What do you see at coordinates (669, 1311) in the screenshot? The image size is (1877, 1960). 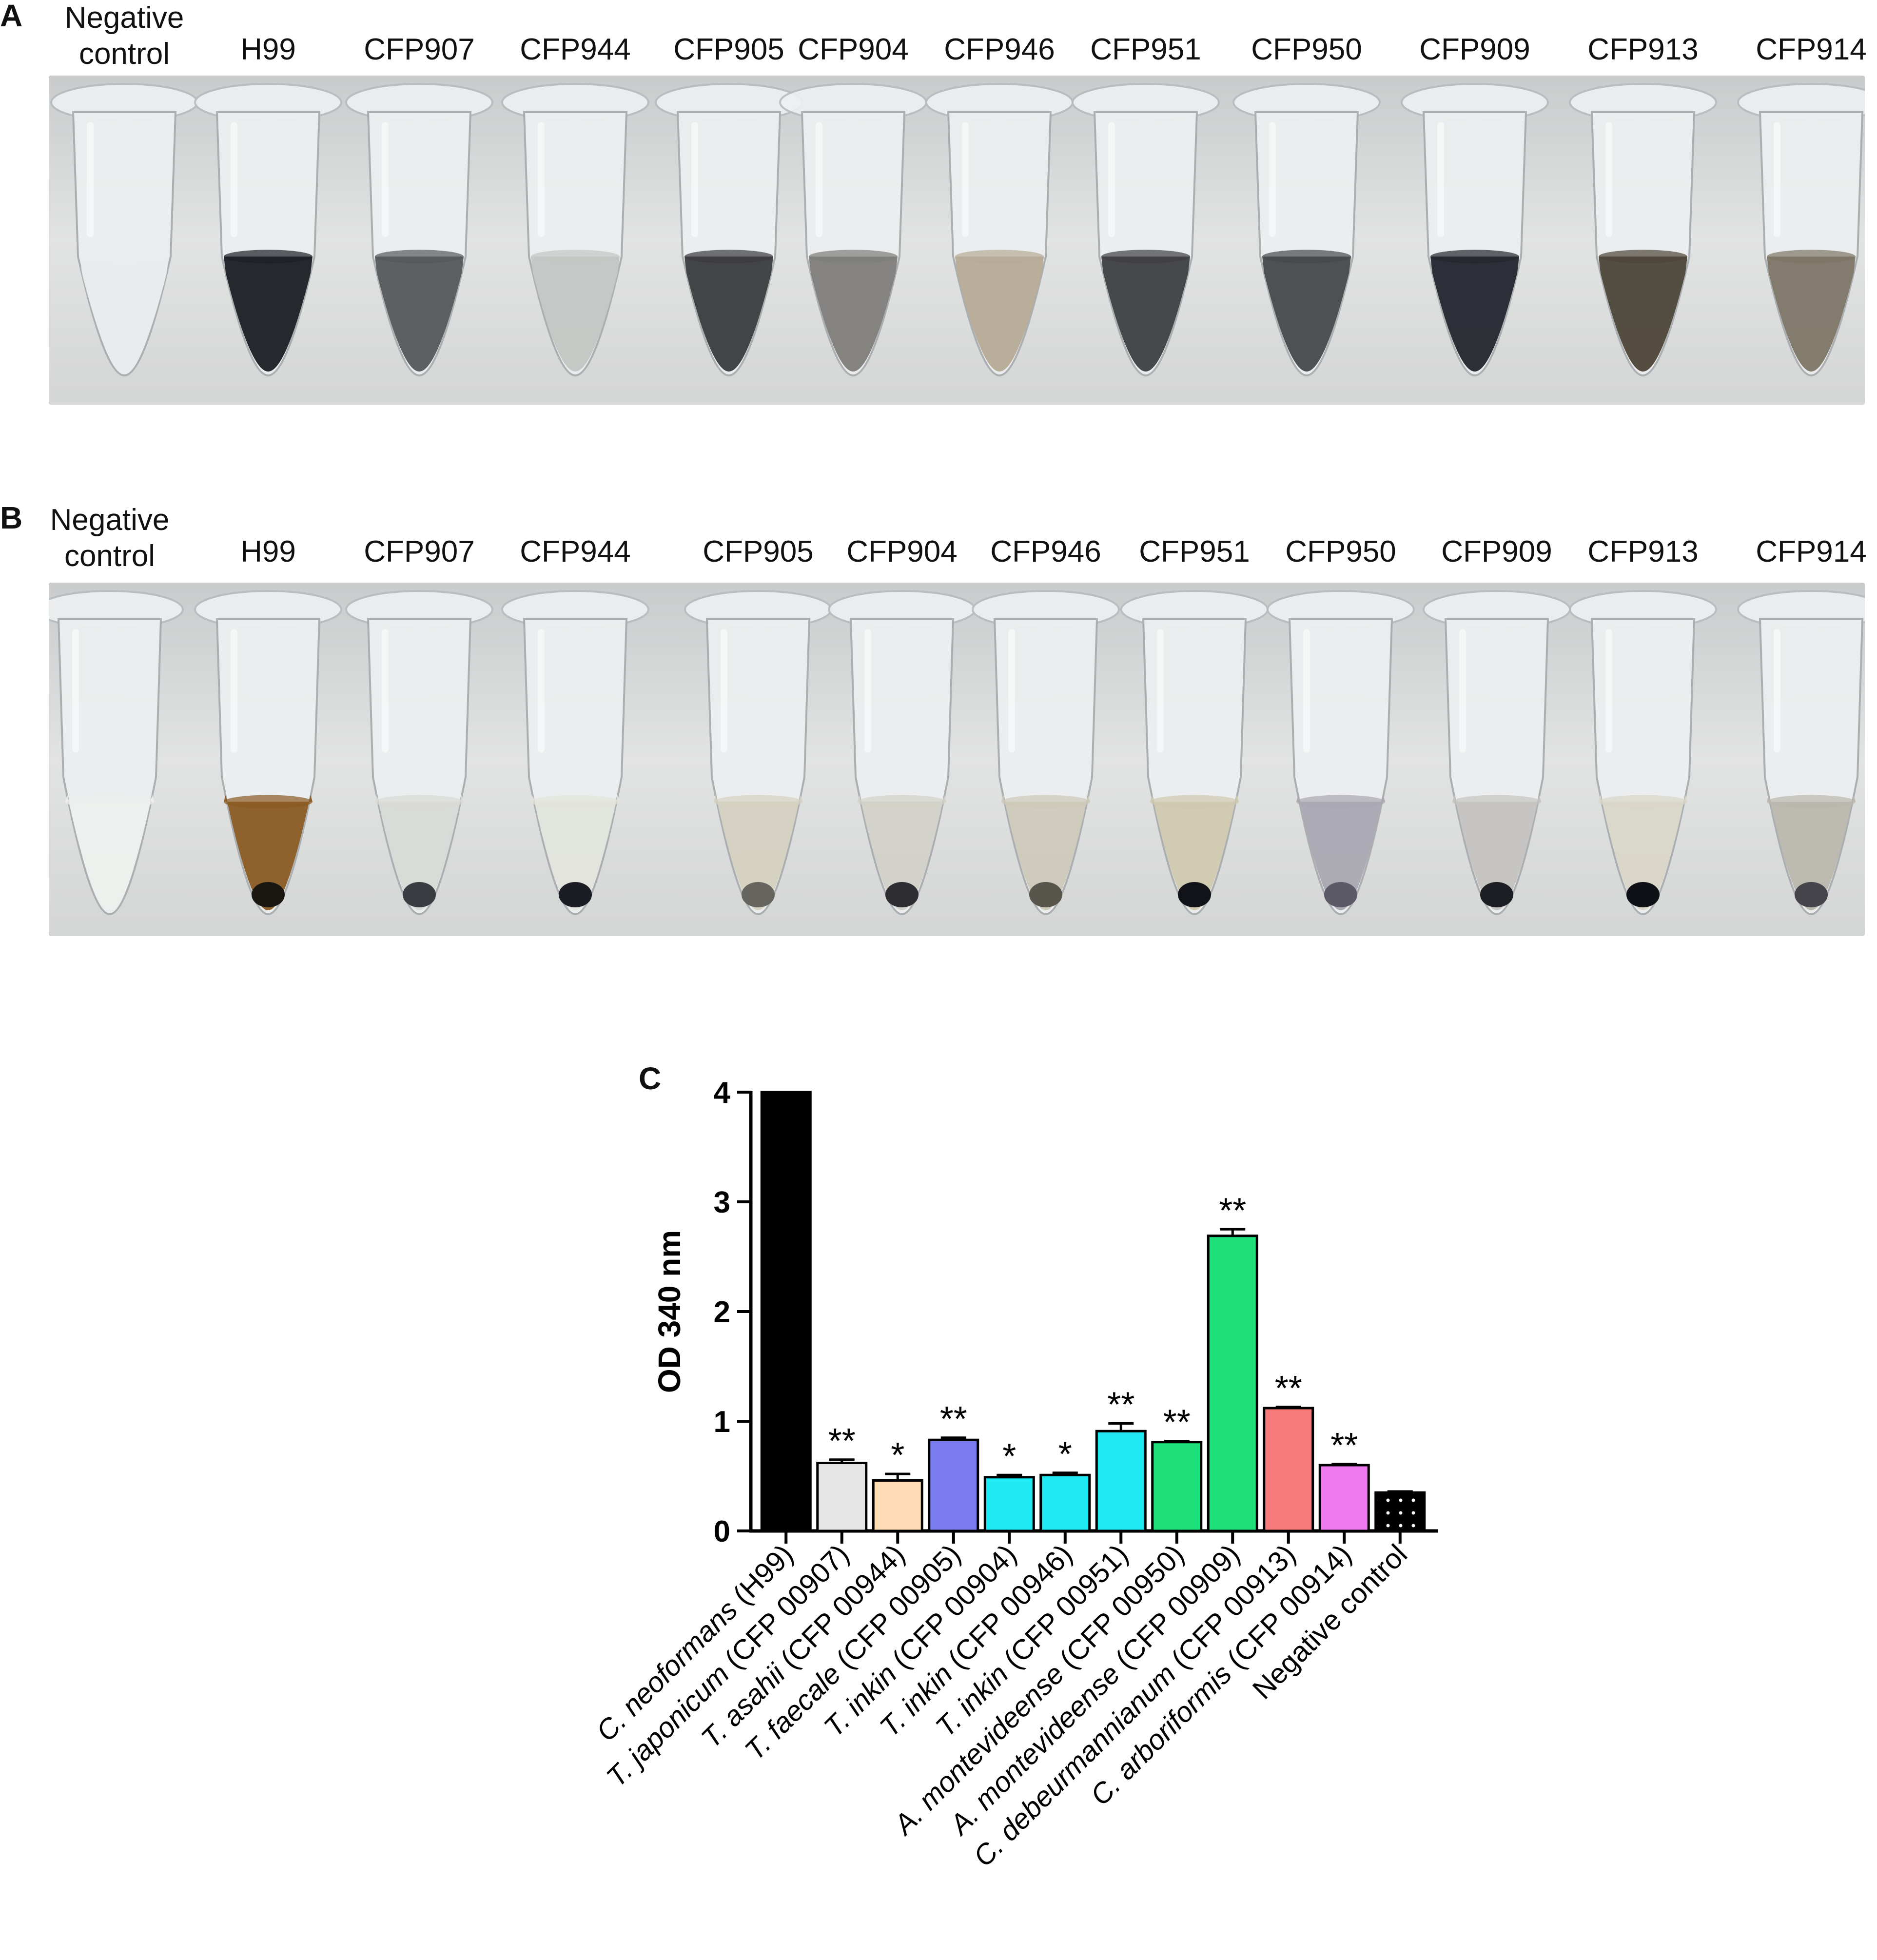 I see `y-axis-label: OD 340 nm` at bounding box center [669, 1311].